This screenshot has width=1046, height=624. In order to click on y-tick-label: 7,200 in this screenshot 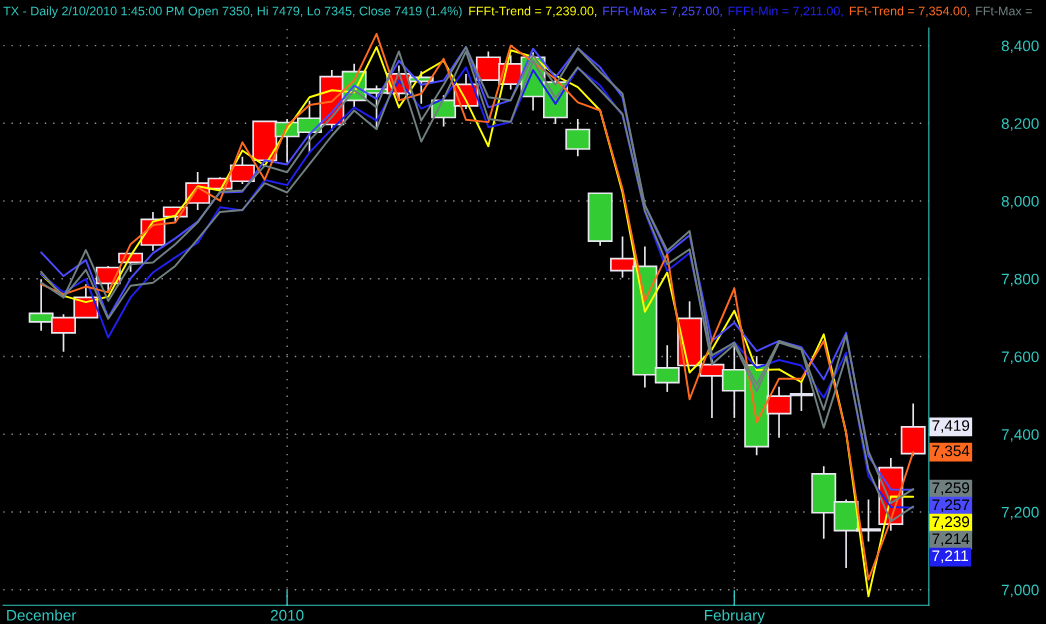, I will do `click(1020, 513)`.